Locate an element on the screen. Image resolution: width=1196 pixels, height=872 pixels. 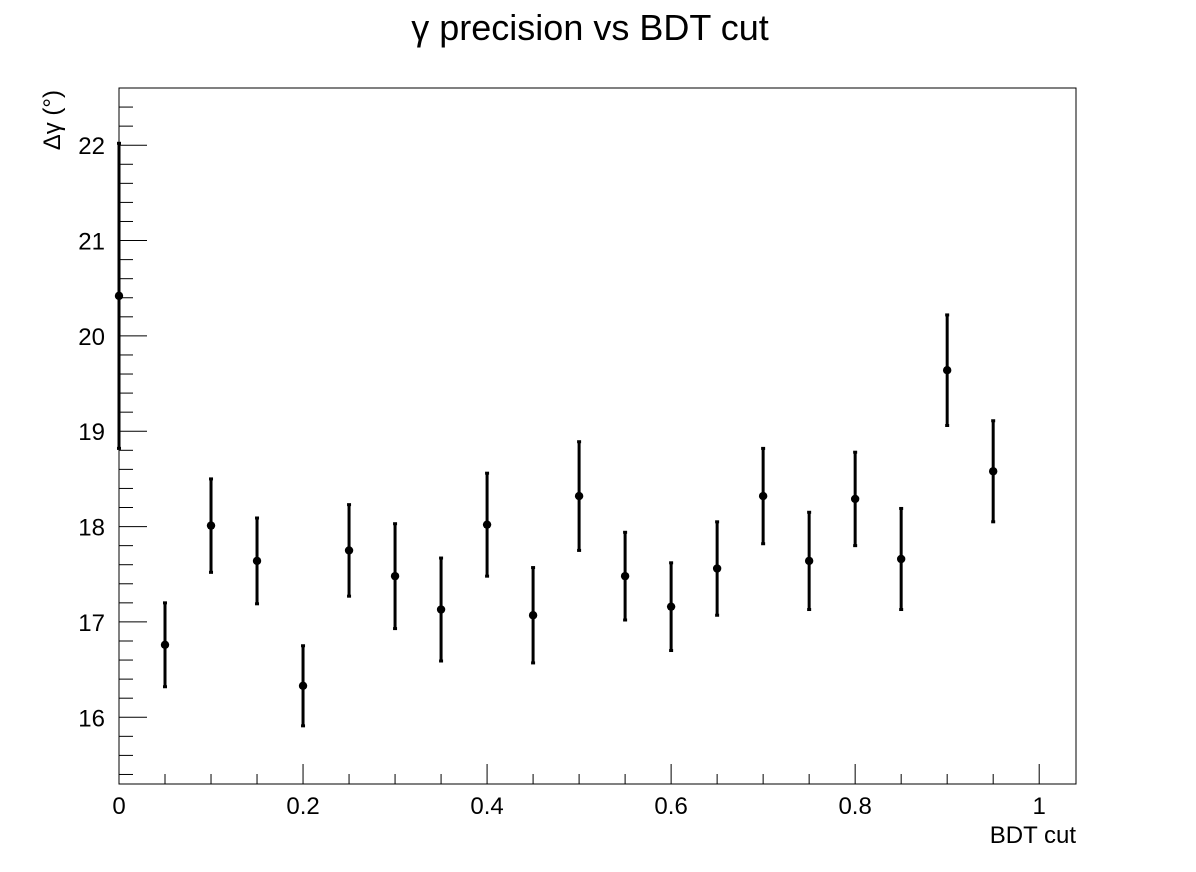
y-tick-label: 21 is located at coordinates (91, 242).